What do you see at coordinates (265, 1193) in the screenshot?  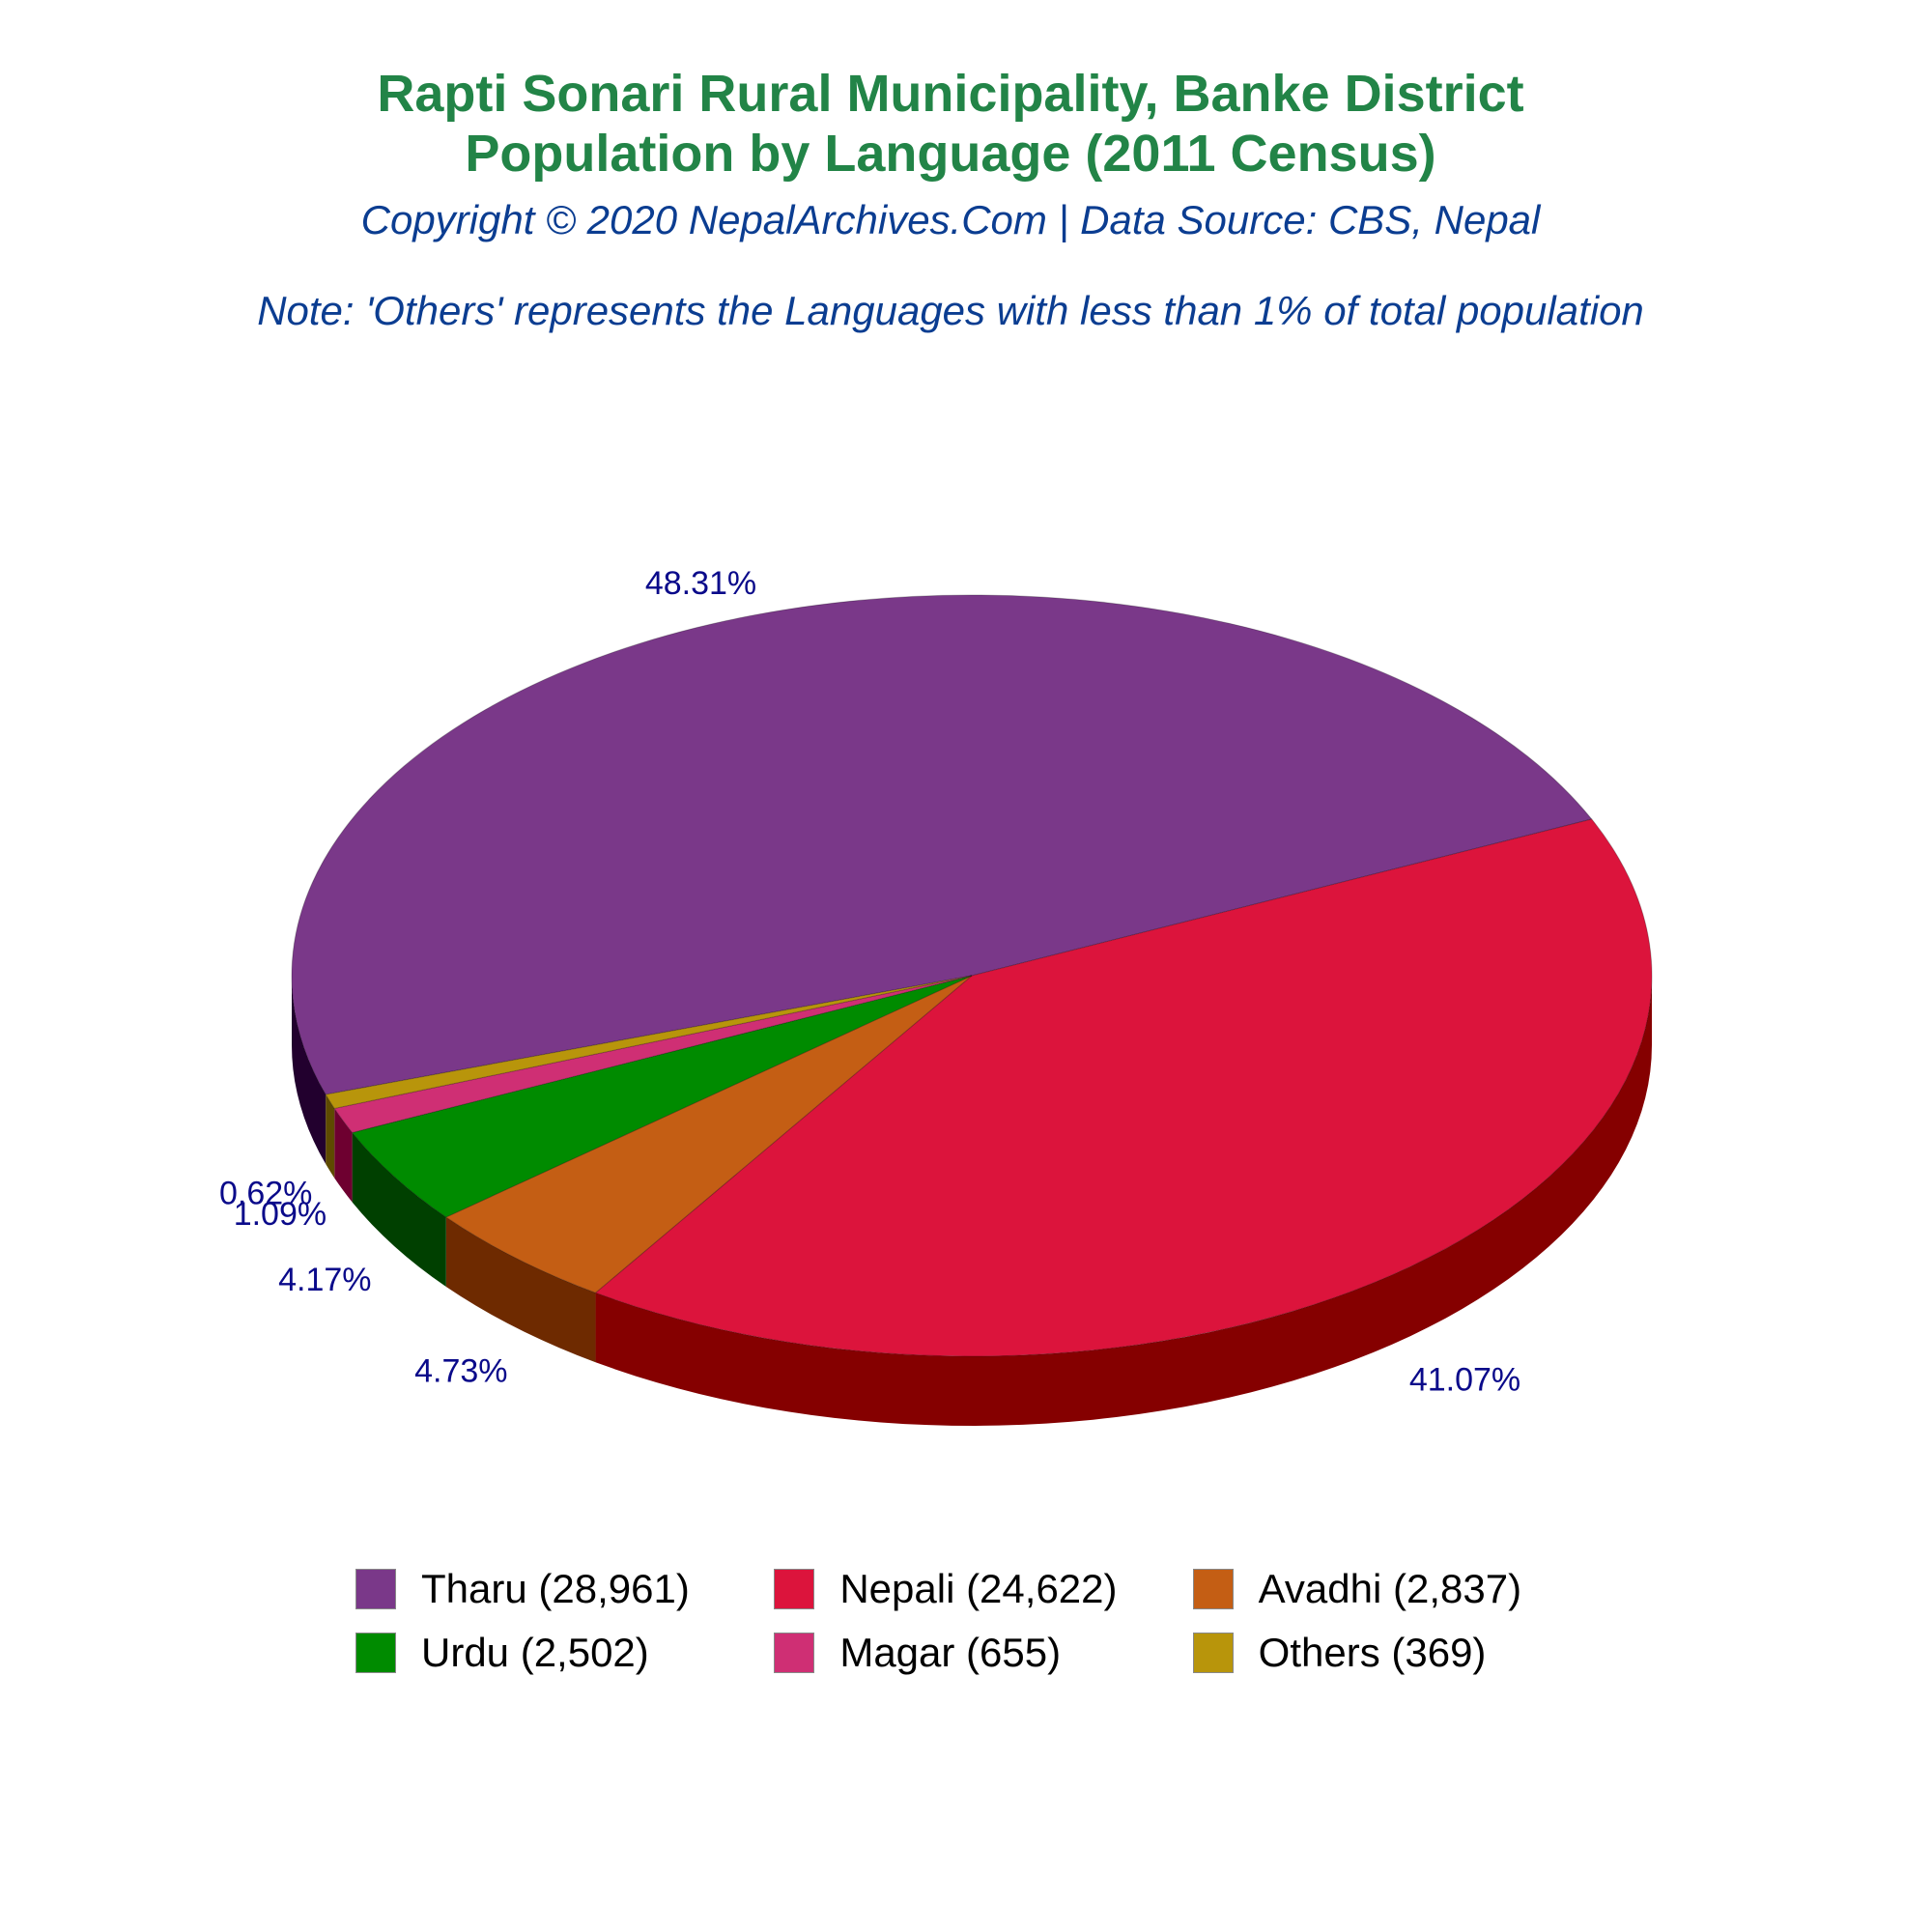 I see `pct-label-others: 0.62%` at bounding box center [265, 1193].